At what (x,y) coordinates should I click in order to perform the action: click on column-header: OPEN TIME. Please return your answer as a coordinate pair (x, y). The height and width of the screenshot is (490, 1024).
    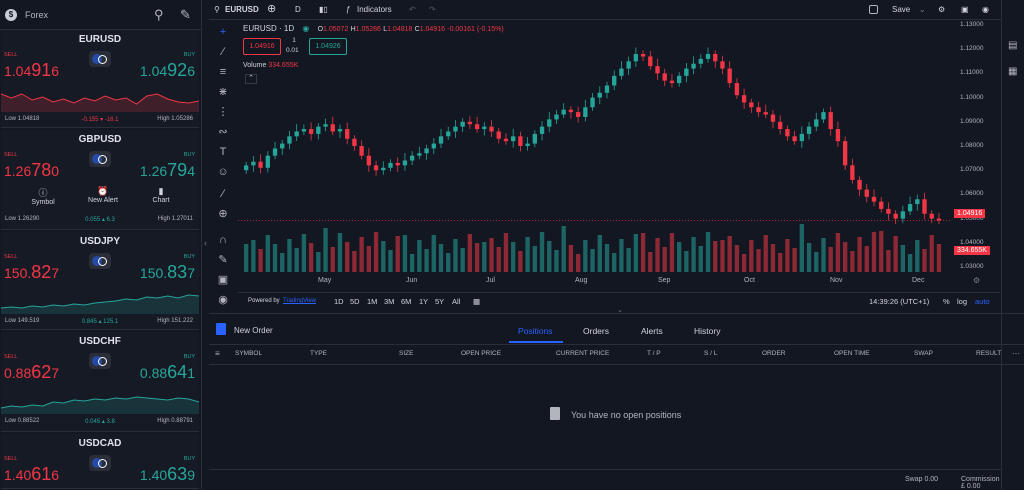
    Looking at the image, I should click on (852, 353).